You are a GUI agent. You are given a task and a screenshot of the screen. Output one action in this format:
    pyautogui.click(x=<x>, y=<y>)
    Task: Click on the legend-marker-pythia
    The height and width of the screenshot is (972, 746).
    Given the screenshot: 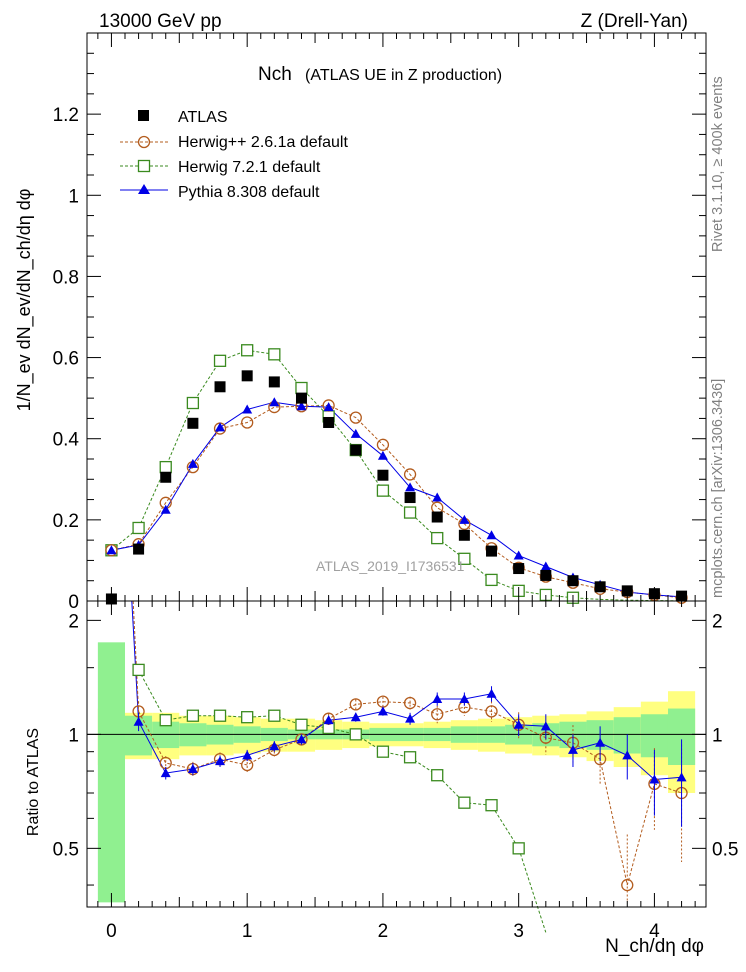 What is the action you would take?
    pyautogui.click(x=144, y=189)
    